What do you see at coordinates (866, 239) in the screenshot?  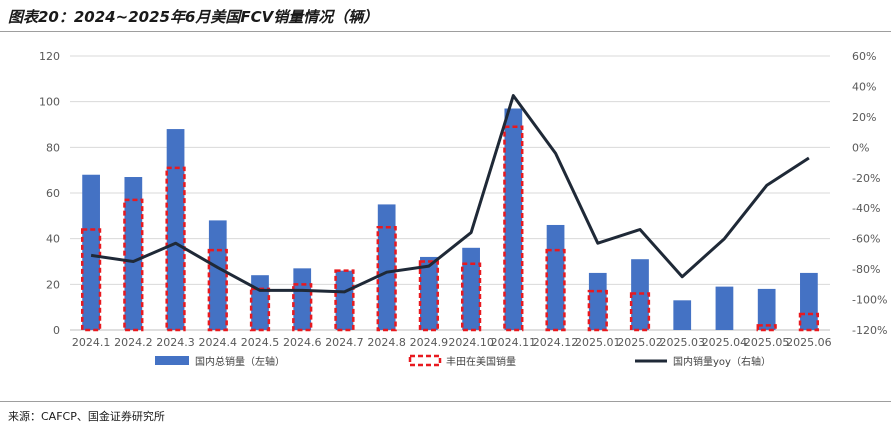 I see `right-tick-label: -60%` at bounding box center [866, 239].